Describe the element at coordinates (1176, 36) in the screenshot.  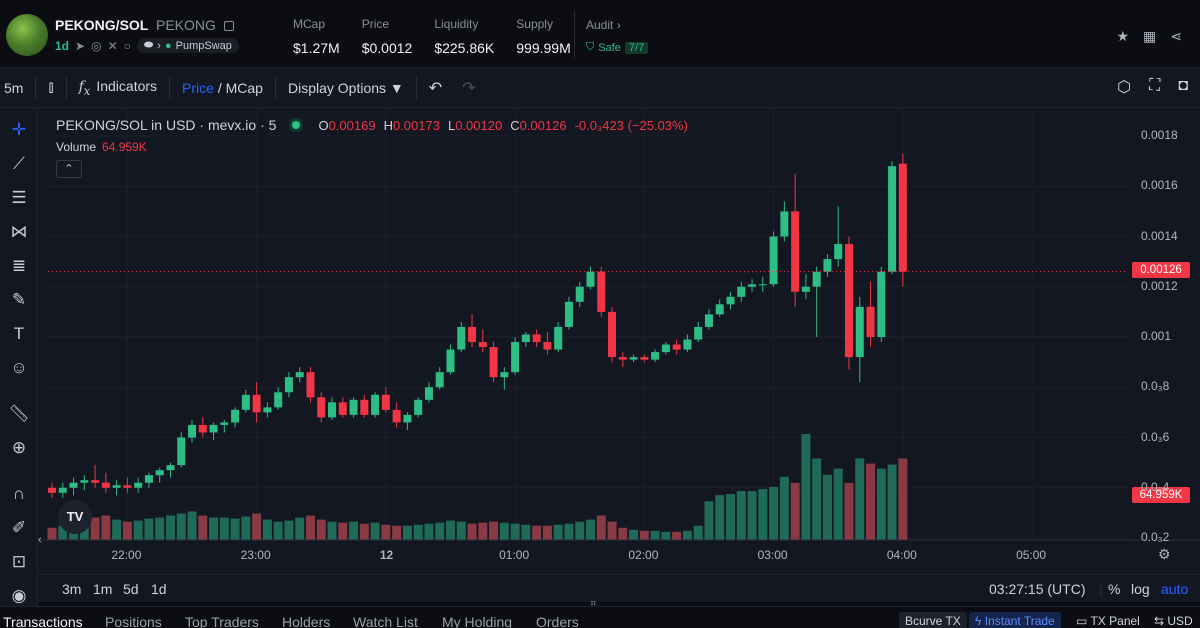
I see `share-icon: ⋖` at that location.